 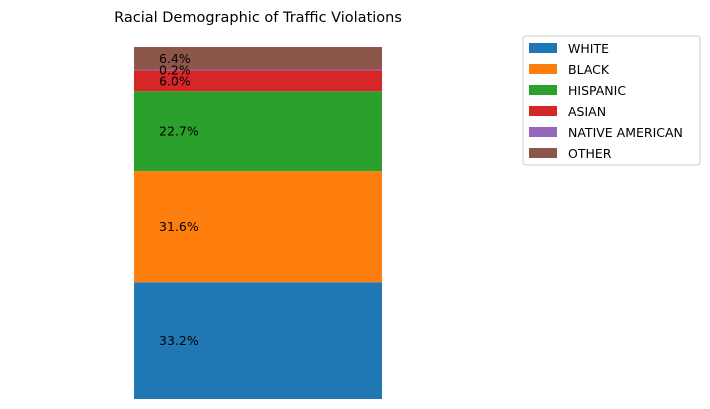 I want to click on legend-item-other: OTHER, so click(x=570, y=153).